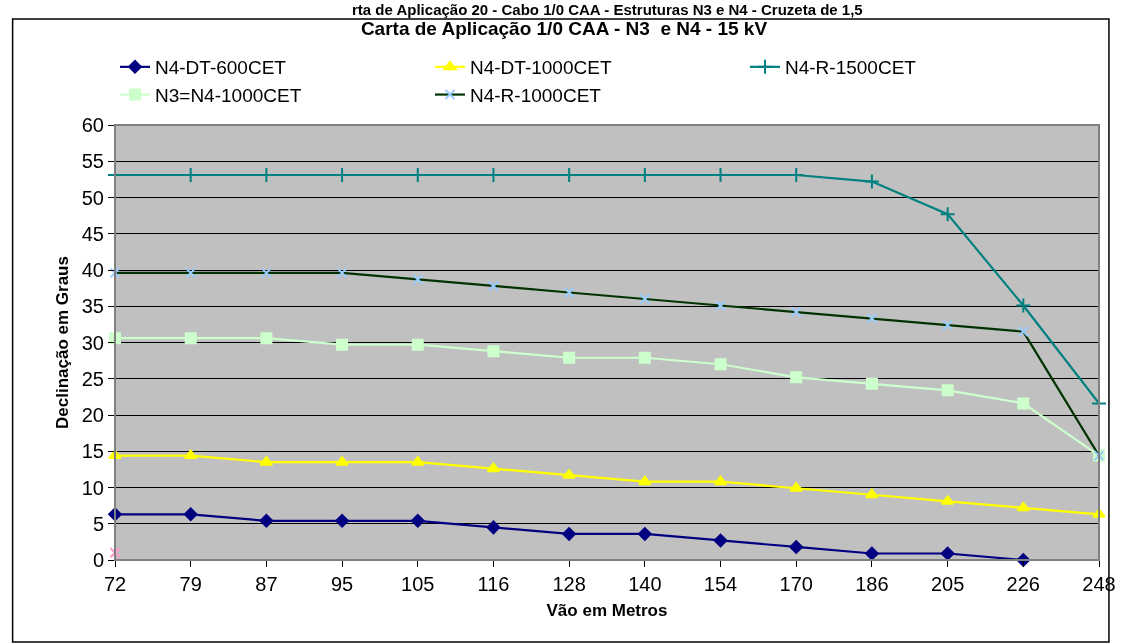  What do you see at coordinates (228, 95) in the screenshot?
I see `legend-label: N3=N4-1000CET` at bounding box center [228, 95].